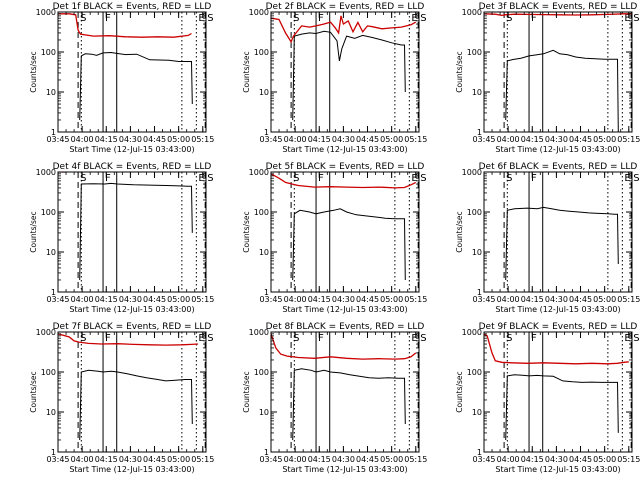 The width and height of the screenshot is (640, 484). I want to click on panel-title: Det 8f BLACK = Events, RED = LLD, so click(345, 327).